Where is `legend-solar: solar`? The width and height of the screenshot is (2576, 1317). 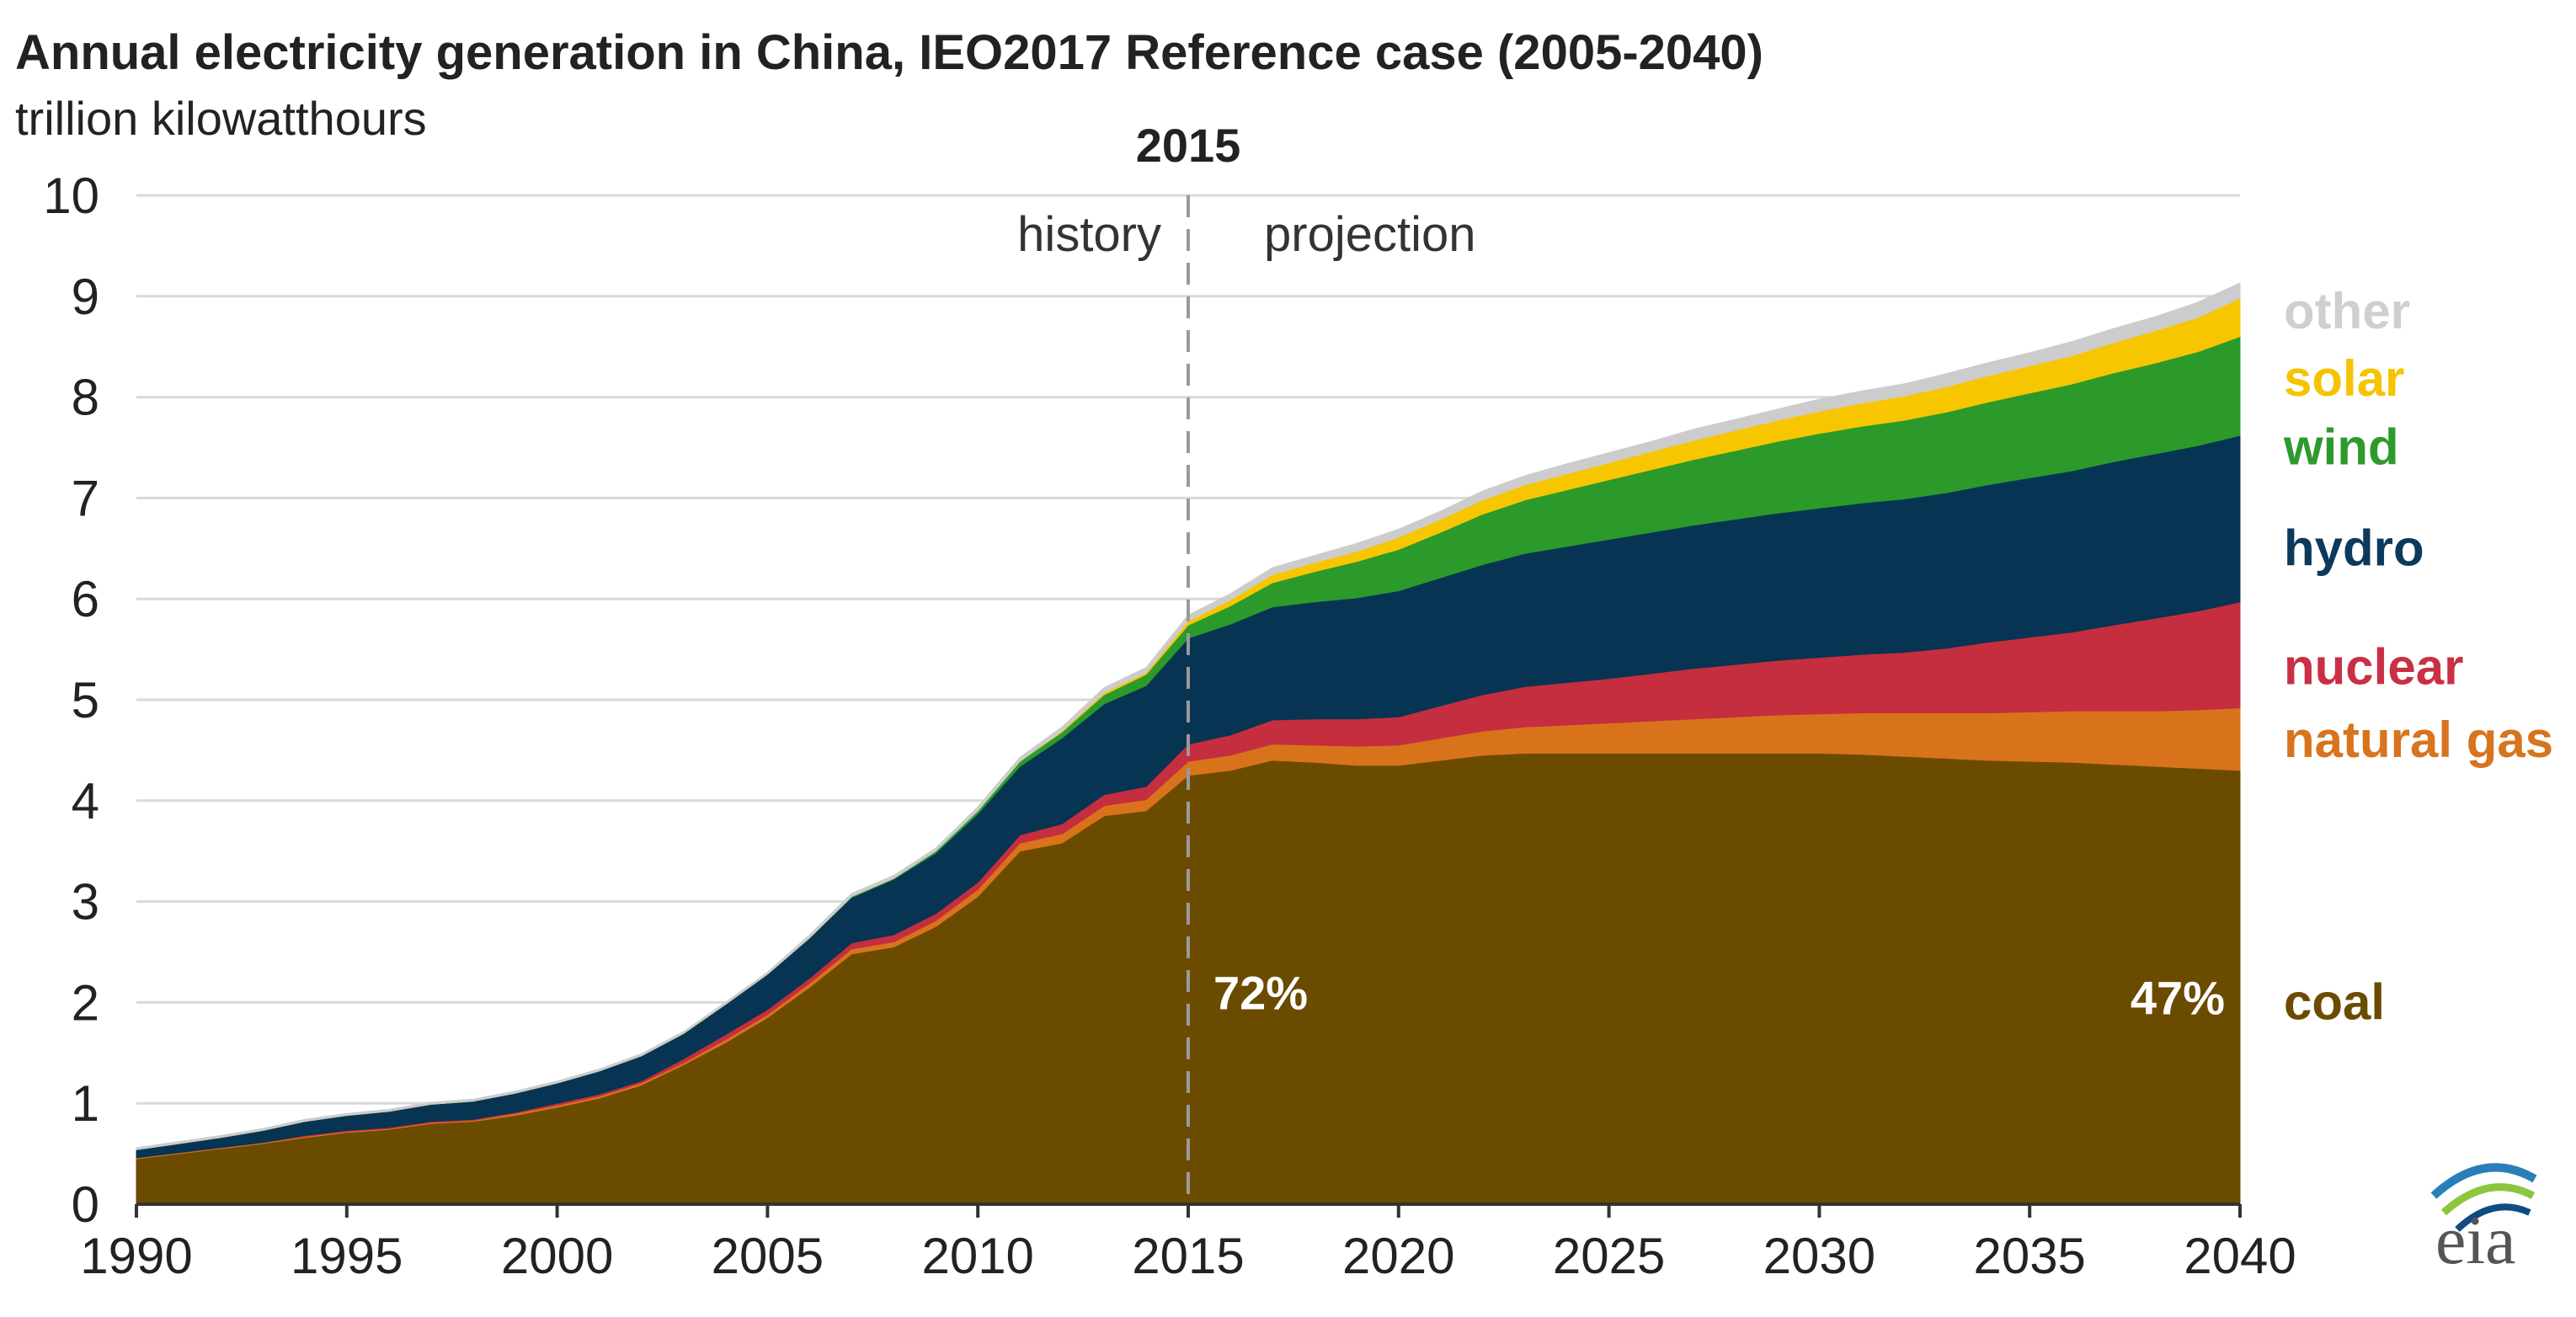 legend-solar: solar is located at coordinates (2344, 379).